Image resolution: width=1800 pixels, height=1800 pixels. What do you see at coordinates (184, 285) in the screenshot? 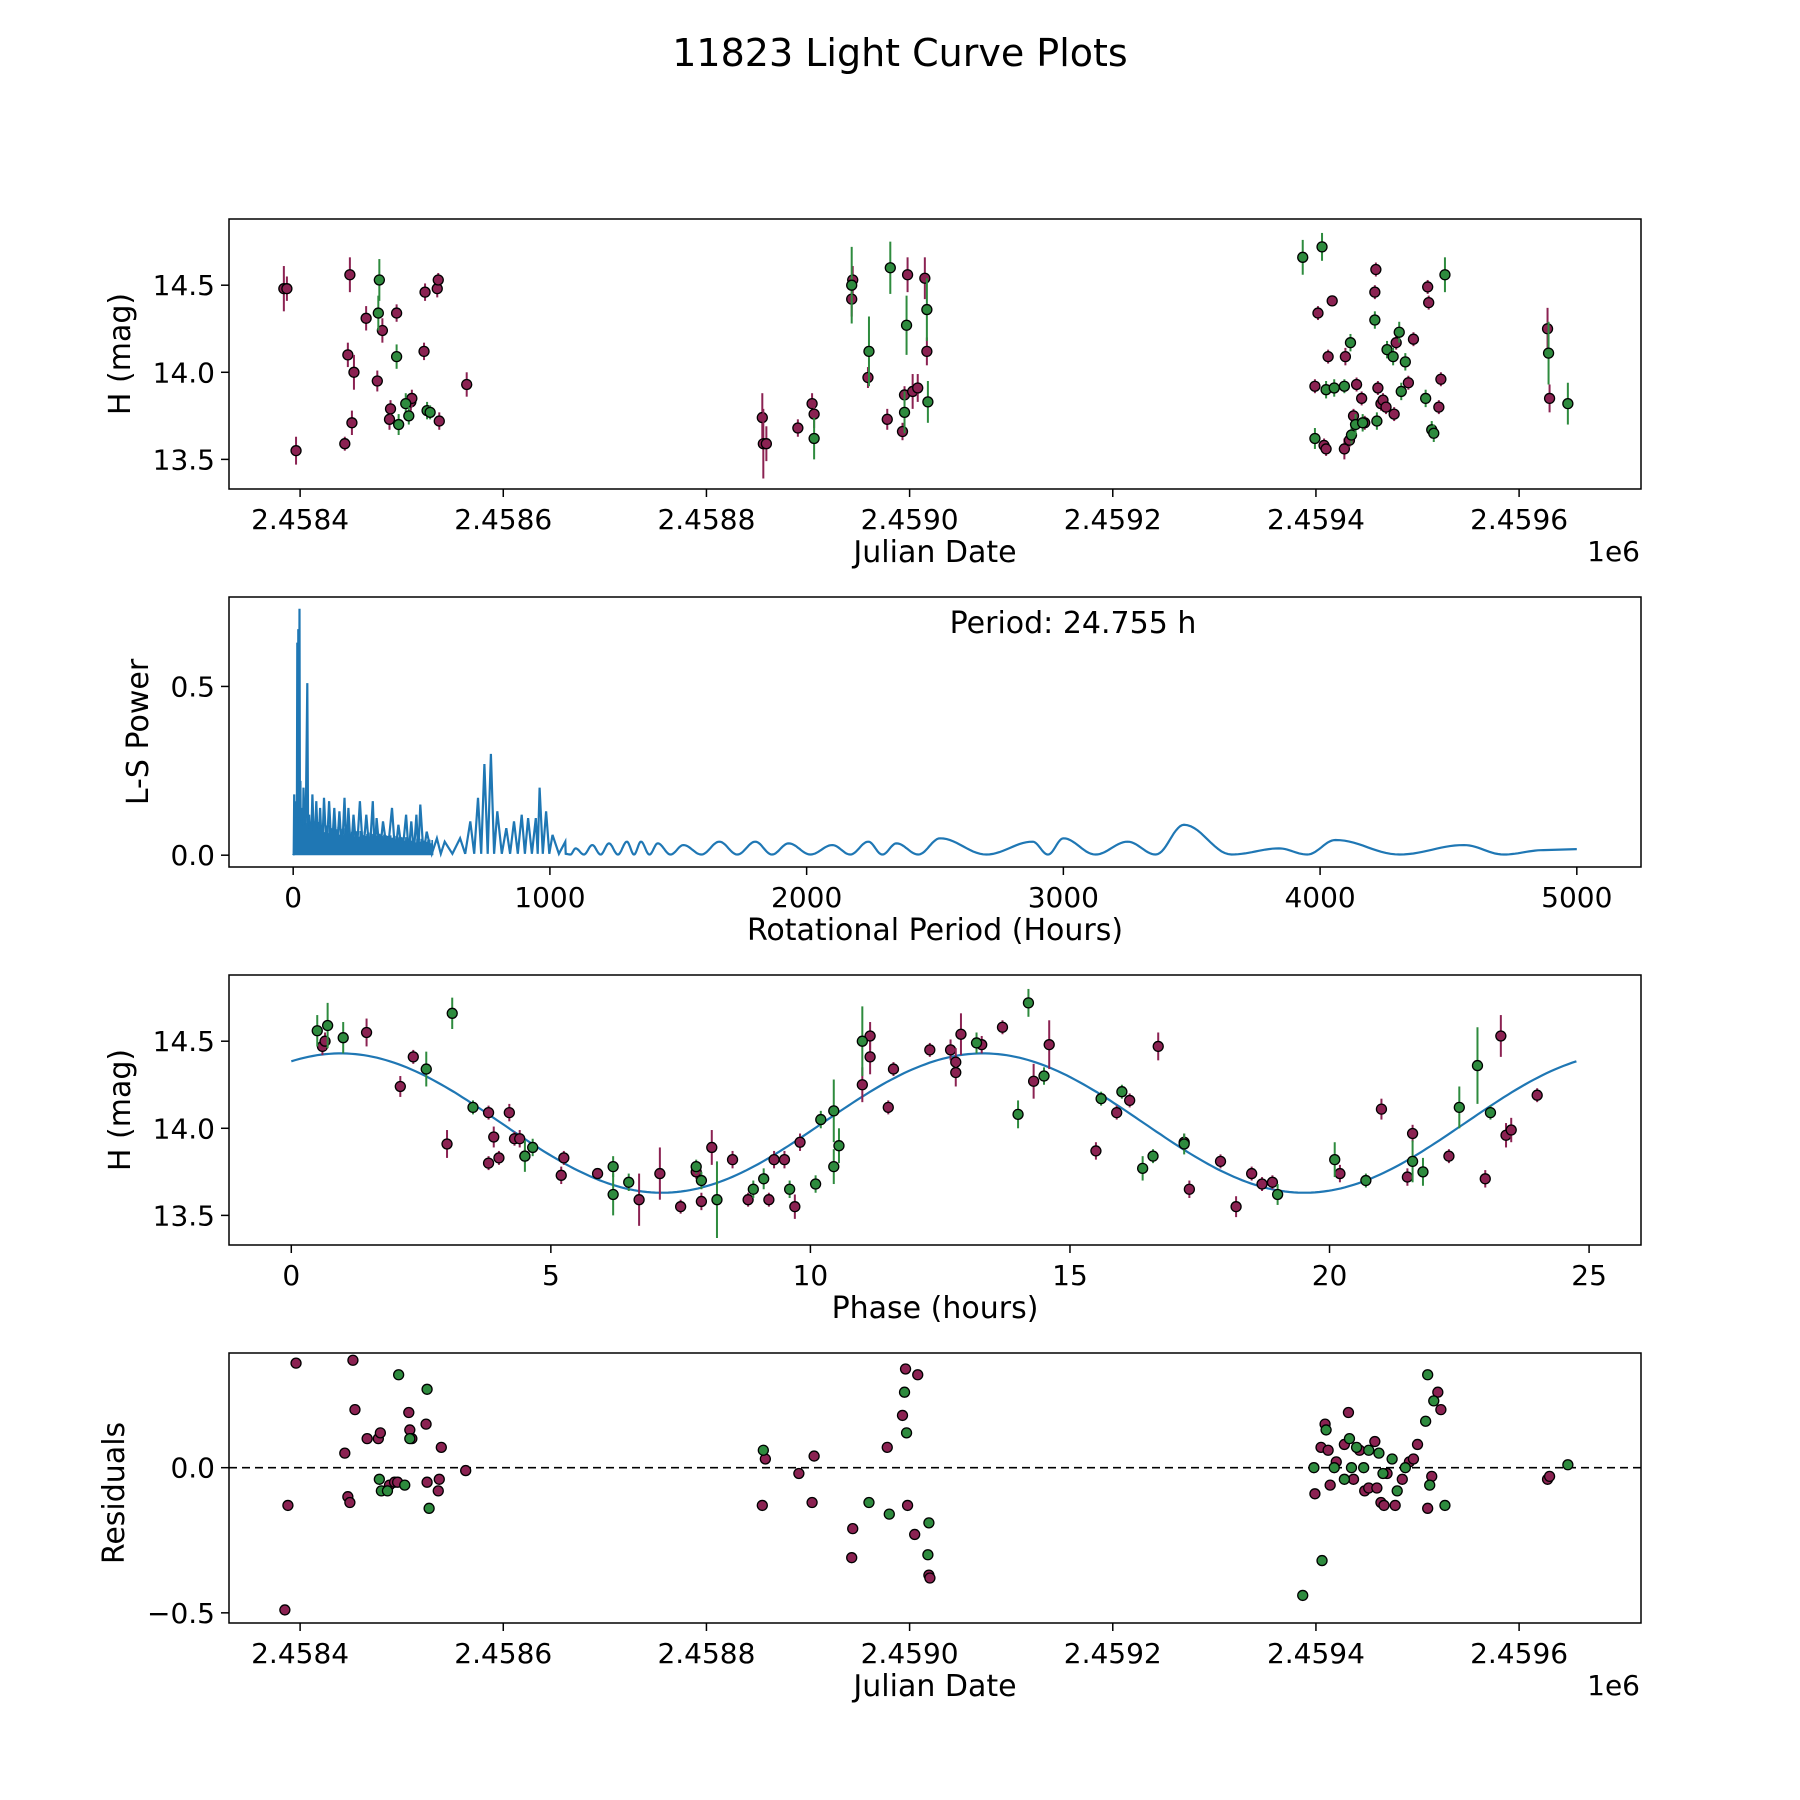
I see `lightcurve-ytick-label: 14.5` at bounding box center [184, 285].